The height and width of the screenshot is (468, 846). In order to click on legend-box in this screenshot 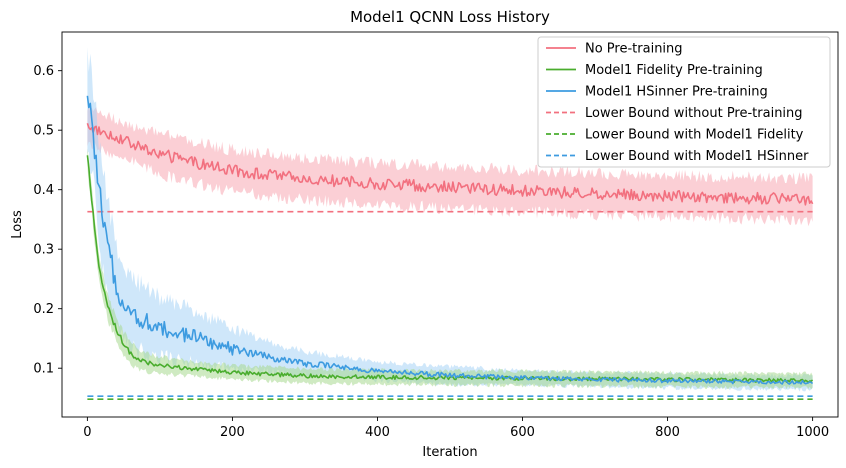, I will do `click(684, 102)`.